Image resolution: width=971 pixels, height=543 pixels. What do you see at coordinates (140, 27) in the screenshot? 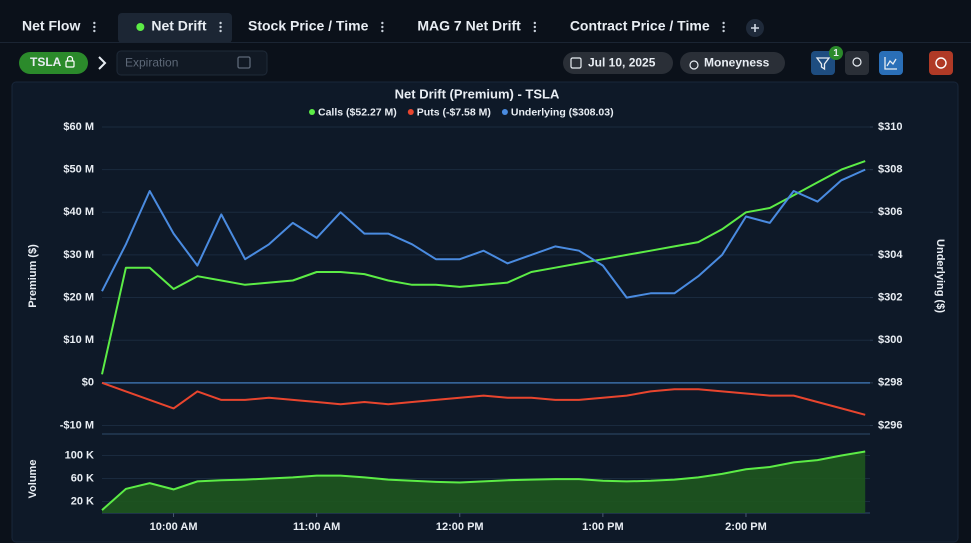
I see `active-dot` at bounding box center [140, 27].